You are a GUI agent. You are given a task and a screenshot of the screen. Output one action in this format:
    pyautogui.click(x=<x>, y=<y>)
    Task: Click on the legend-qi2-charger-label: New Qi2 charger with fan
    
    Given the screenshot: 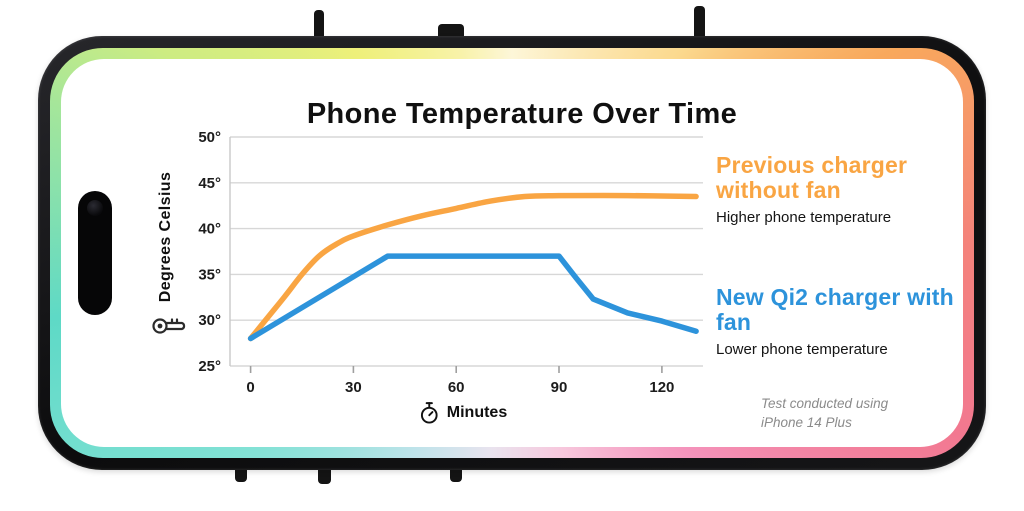 What is the action you would take?
    pyautogui.click(x=835, y=310)
    